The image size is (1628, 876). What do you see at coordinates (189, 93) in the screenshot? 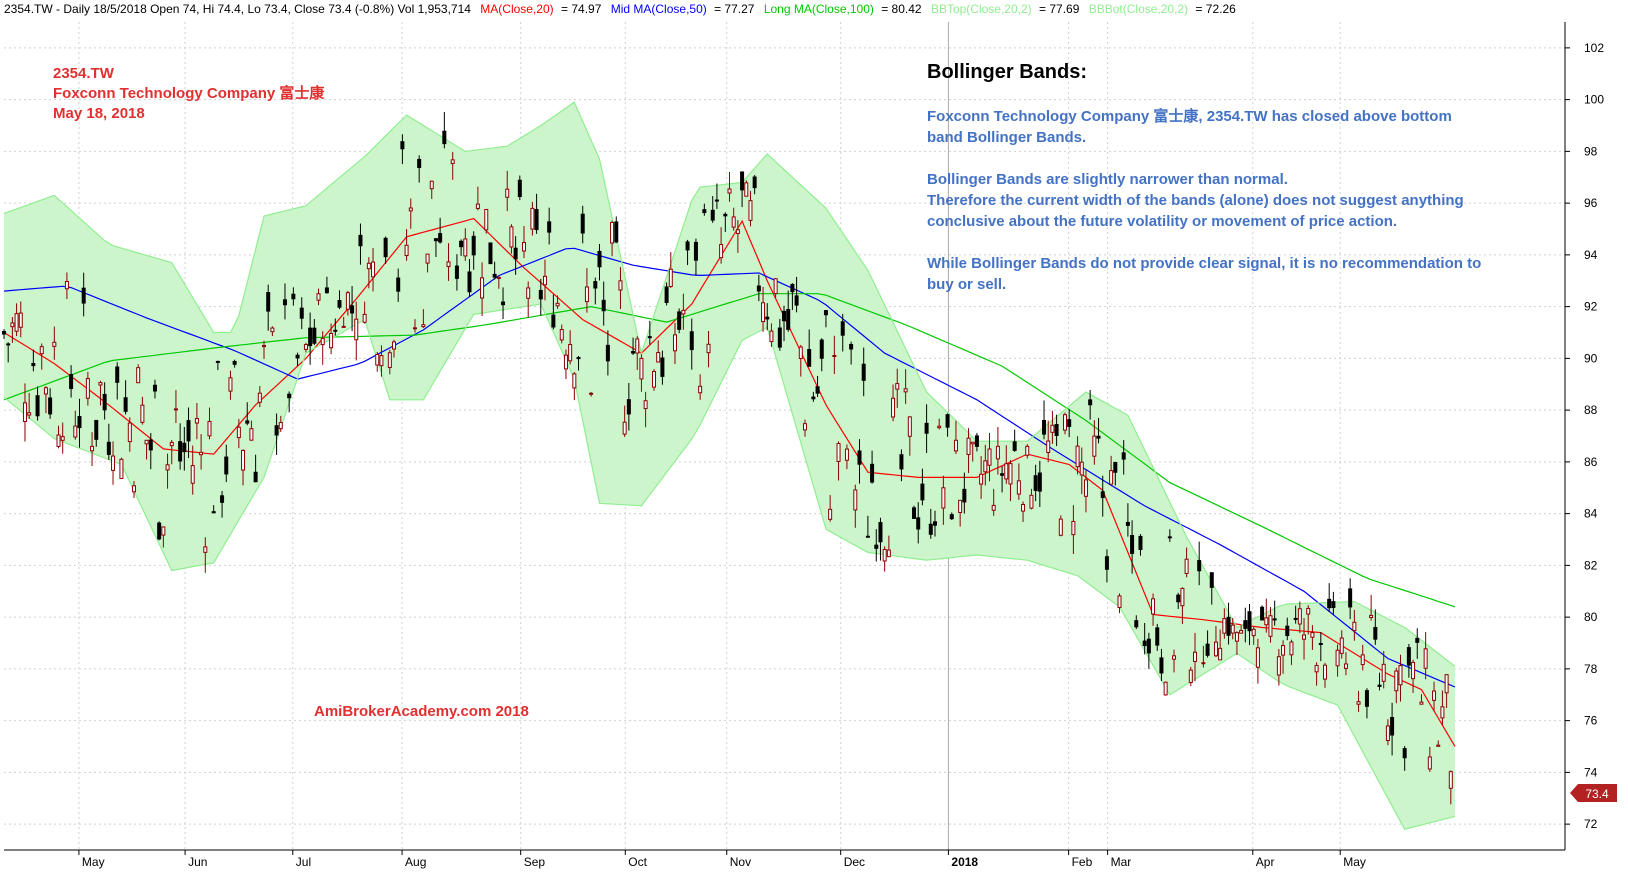
I see `company-title: Foxconn Technology Company 富士康` at bounding box center [189, 93].